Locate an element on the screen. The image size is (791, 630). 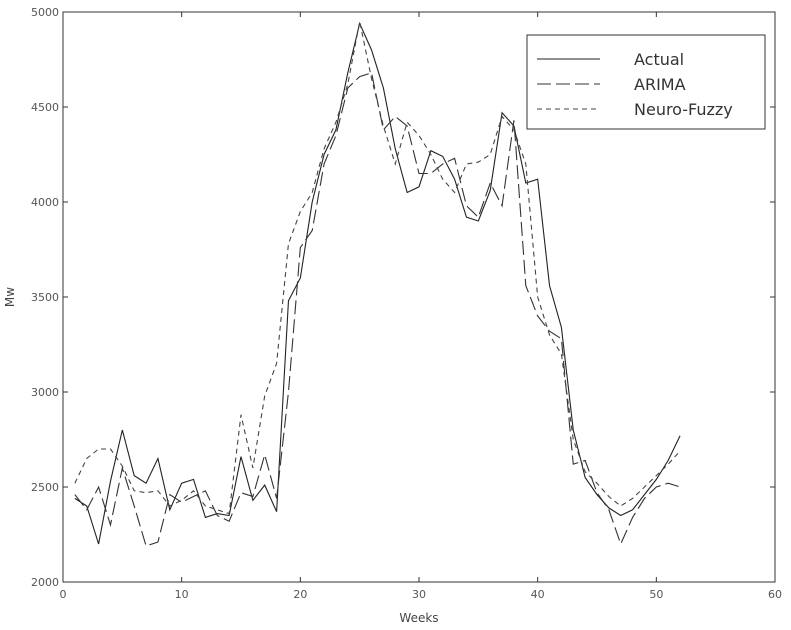
x-tick-label: 50 is located at coordinates (656, 594).